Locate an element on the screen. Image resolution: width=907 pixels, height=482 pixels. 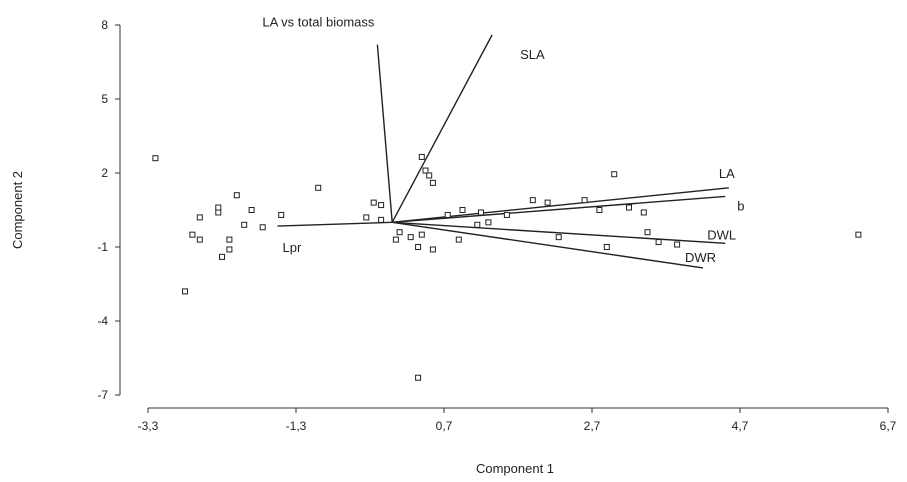
vector-sla is located at coordinates (442, 128).